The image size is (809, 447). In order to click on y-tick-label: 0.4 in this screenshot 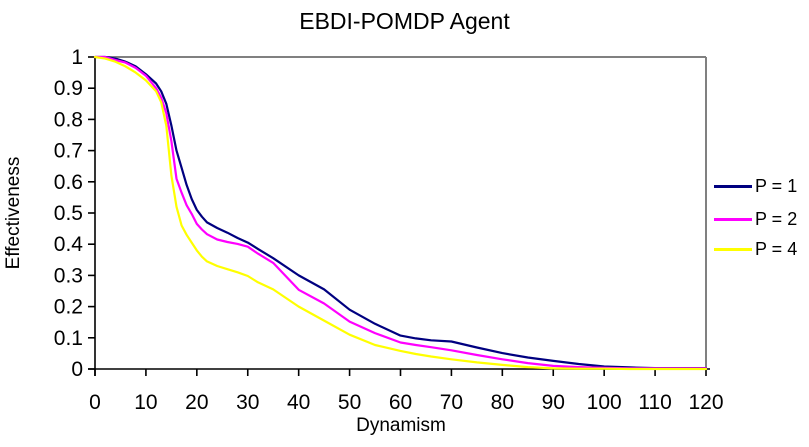, I will do `click(69, 244)`.